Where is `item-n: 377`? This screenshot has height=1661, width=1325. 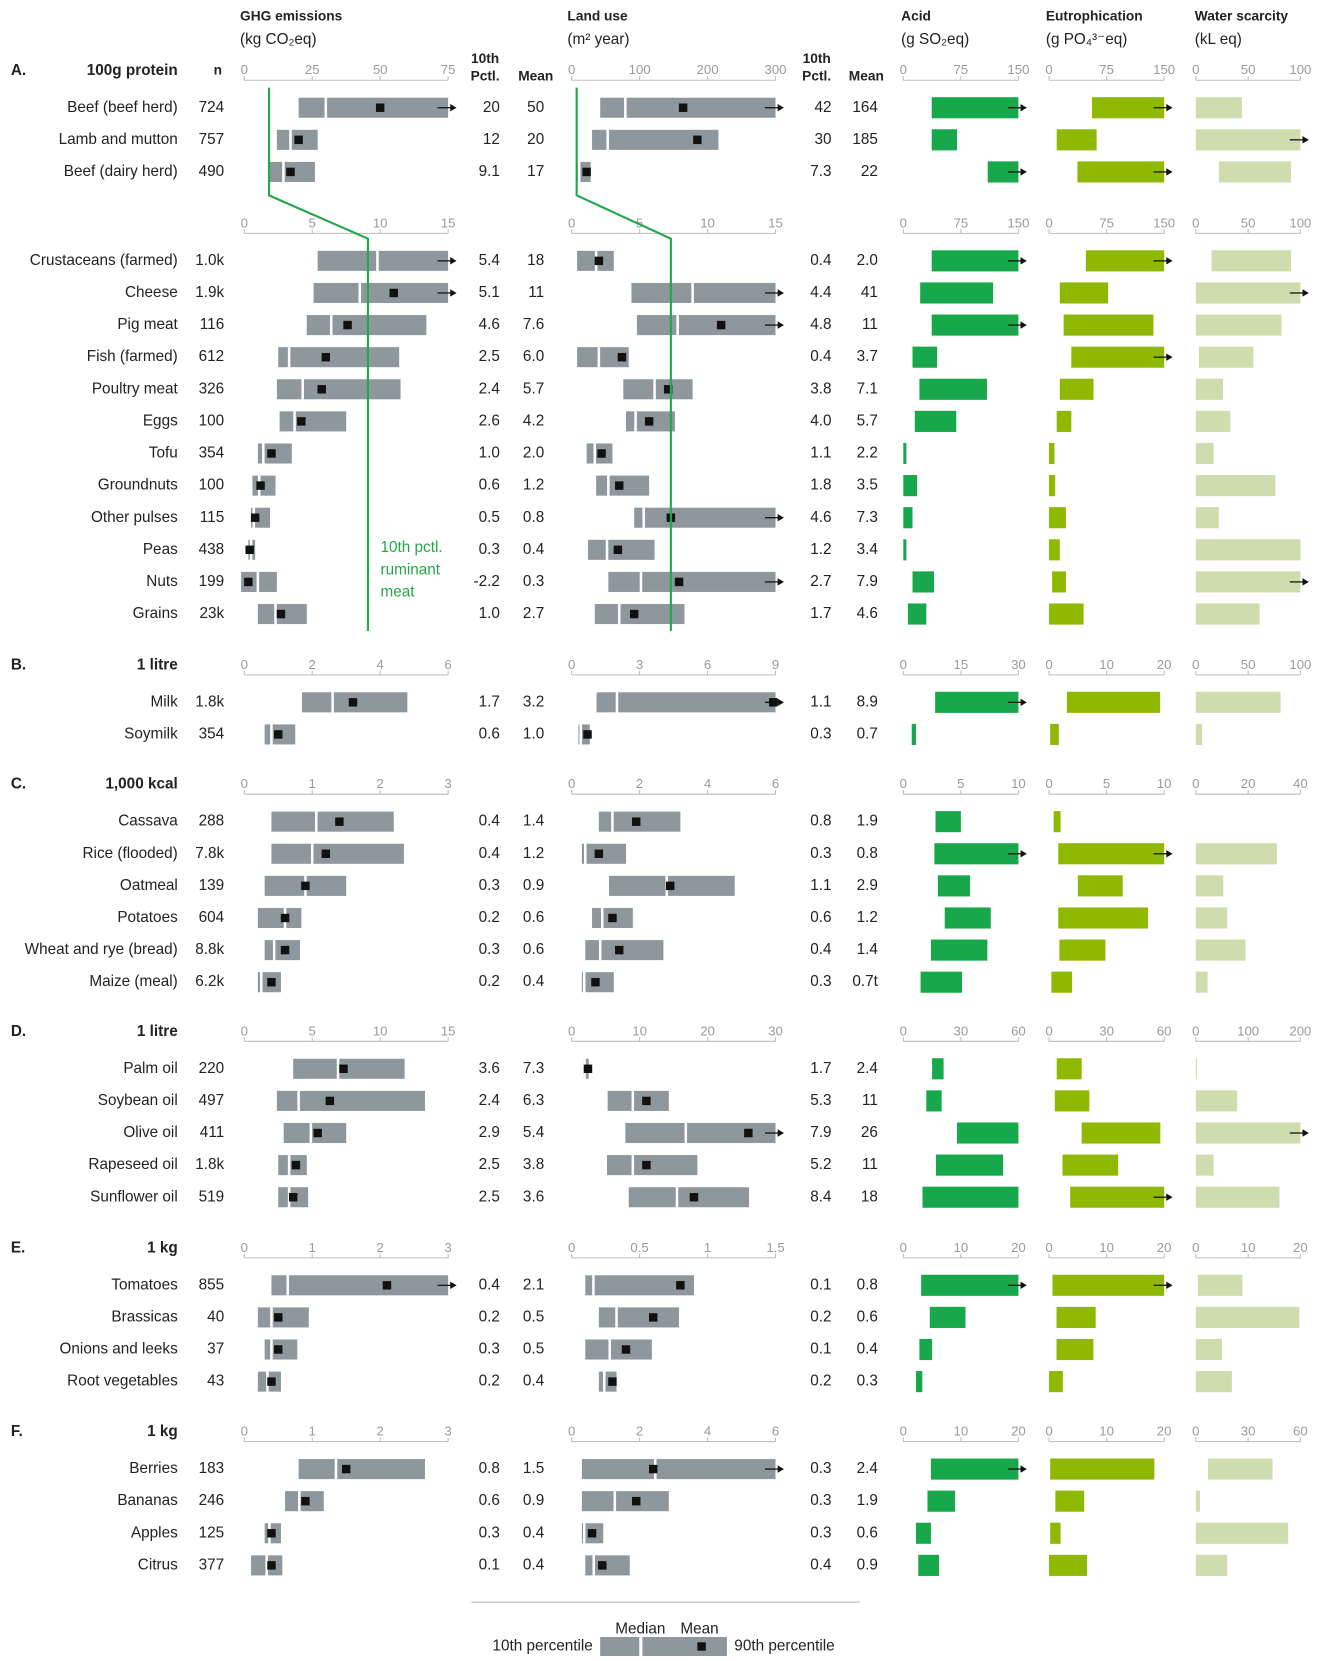 item-n: 377 is located at coordinates (212, 1564).